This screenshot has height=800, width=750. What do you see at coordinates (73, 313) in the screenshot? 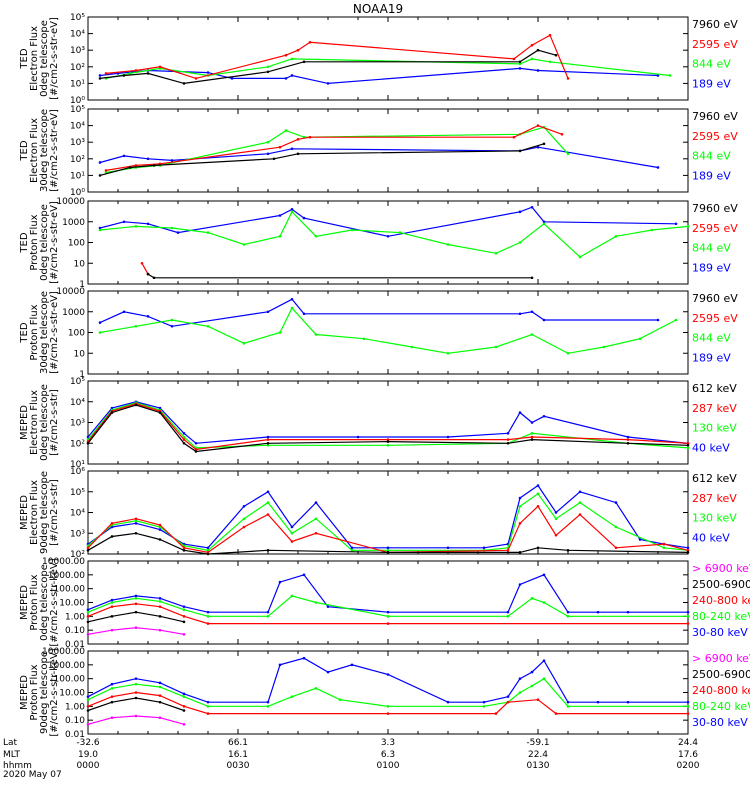
I see `y-tick-label: 1000` at bounding box center [73, 313].